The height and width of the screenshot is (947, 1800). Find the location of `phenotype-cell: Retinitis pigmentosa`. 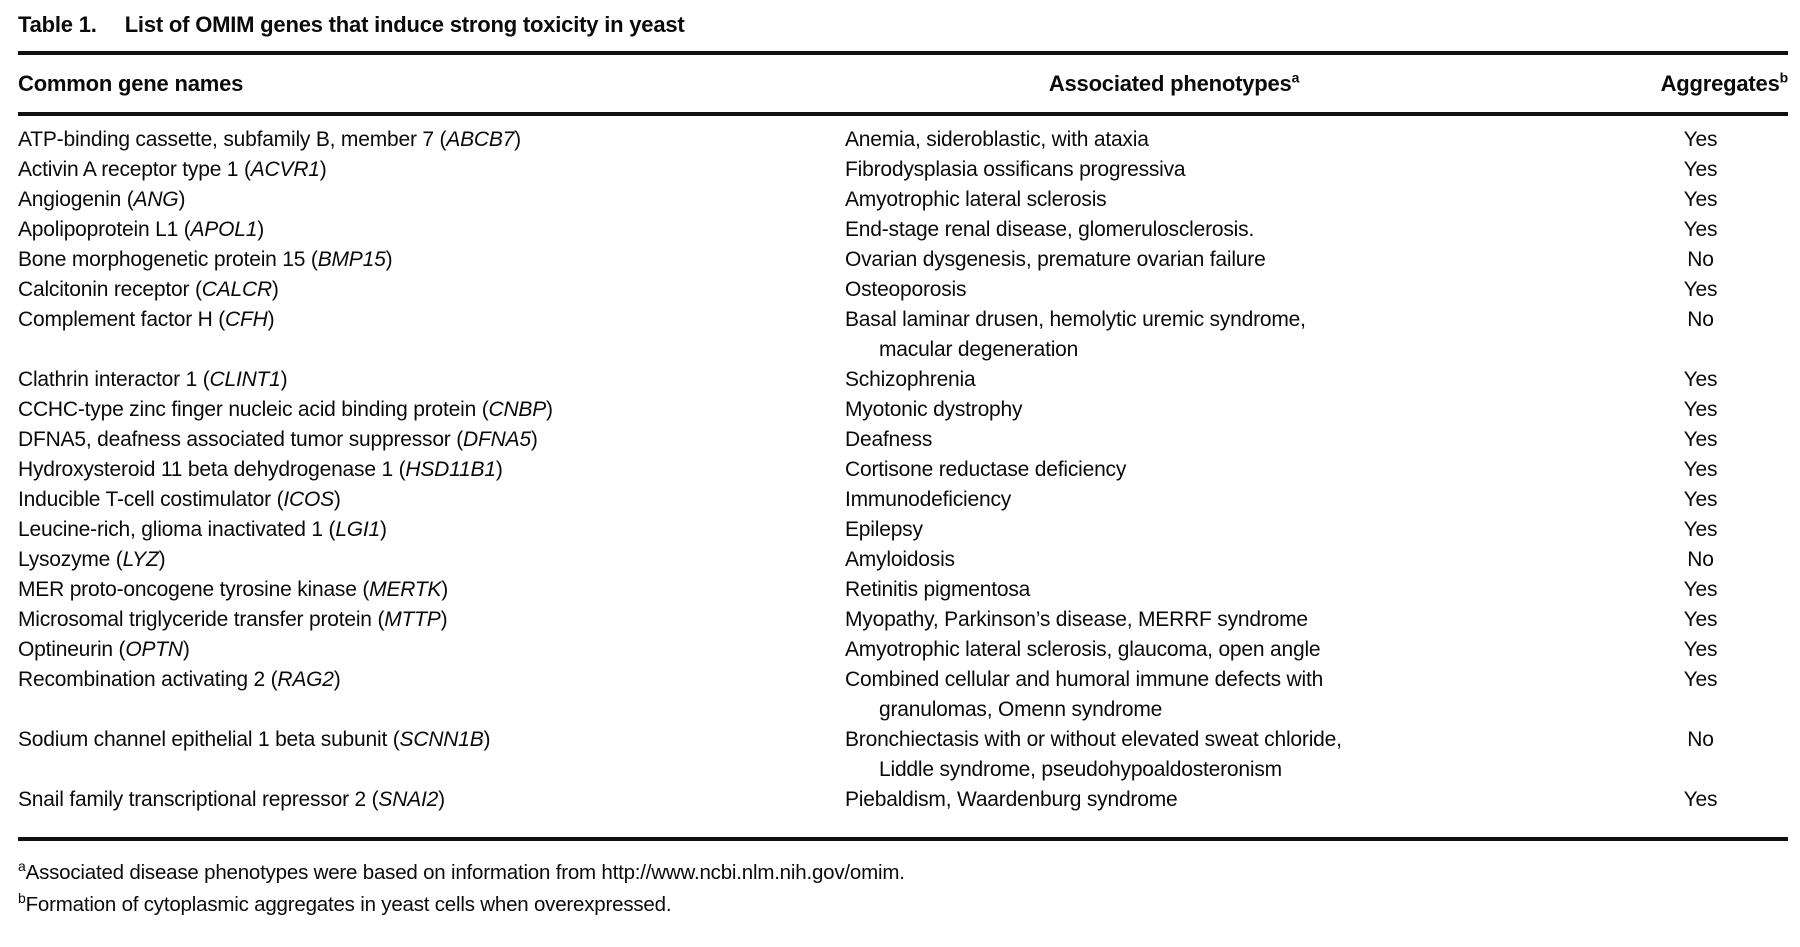

phenotype-cell: Retinitis pigmentosa is located at coordinates (1229, 590).